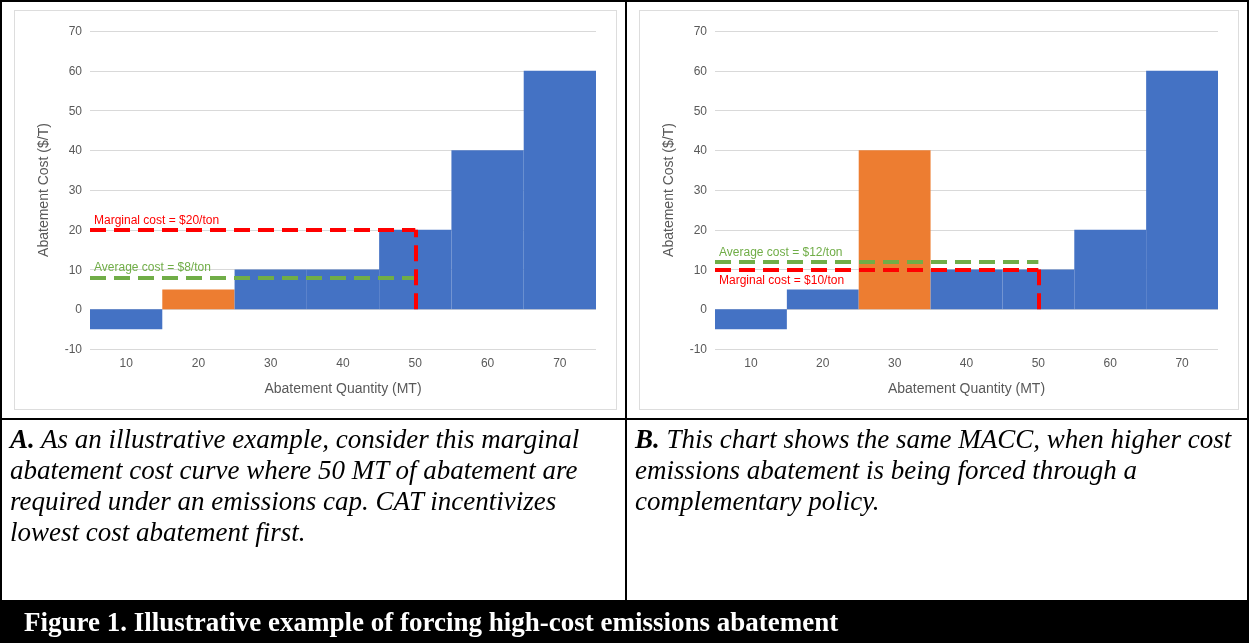 The width and height of the screenshot is (1249, 643). I want to click on ref-line-label: Marginal cost = $20/ton, so click(157, 219).